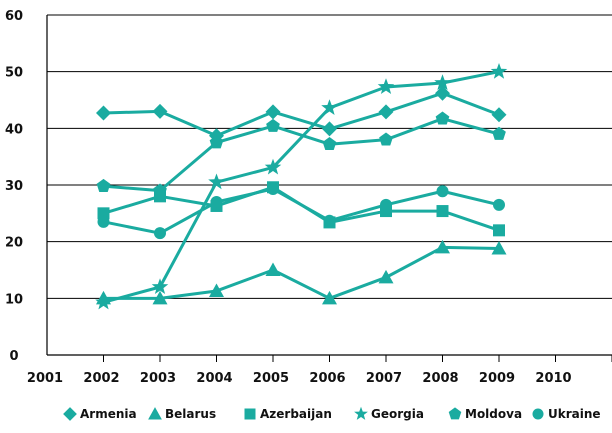 This screenshot has width=612, height=433. What do you see at coordinates (14, 16) in the screenshot?
I see `y-tick-label: 60` at bounding box center [14, 16].